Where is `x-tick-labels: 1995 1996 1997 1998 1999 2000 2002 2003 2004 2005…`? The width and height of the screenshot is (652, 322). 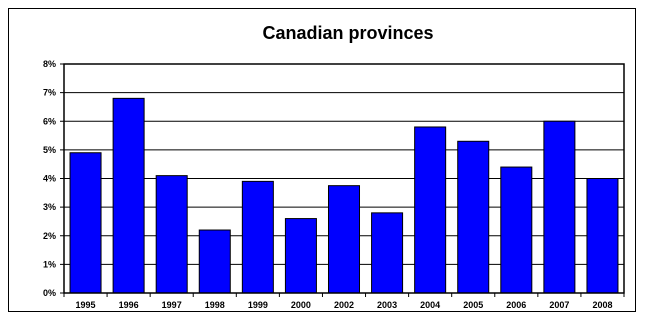 x-tick-labels: 1995 1996 1997 1998 1999 2000 2002 2003 2004 2005… is located at coordinates (344, 305).